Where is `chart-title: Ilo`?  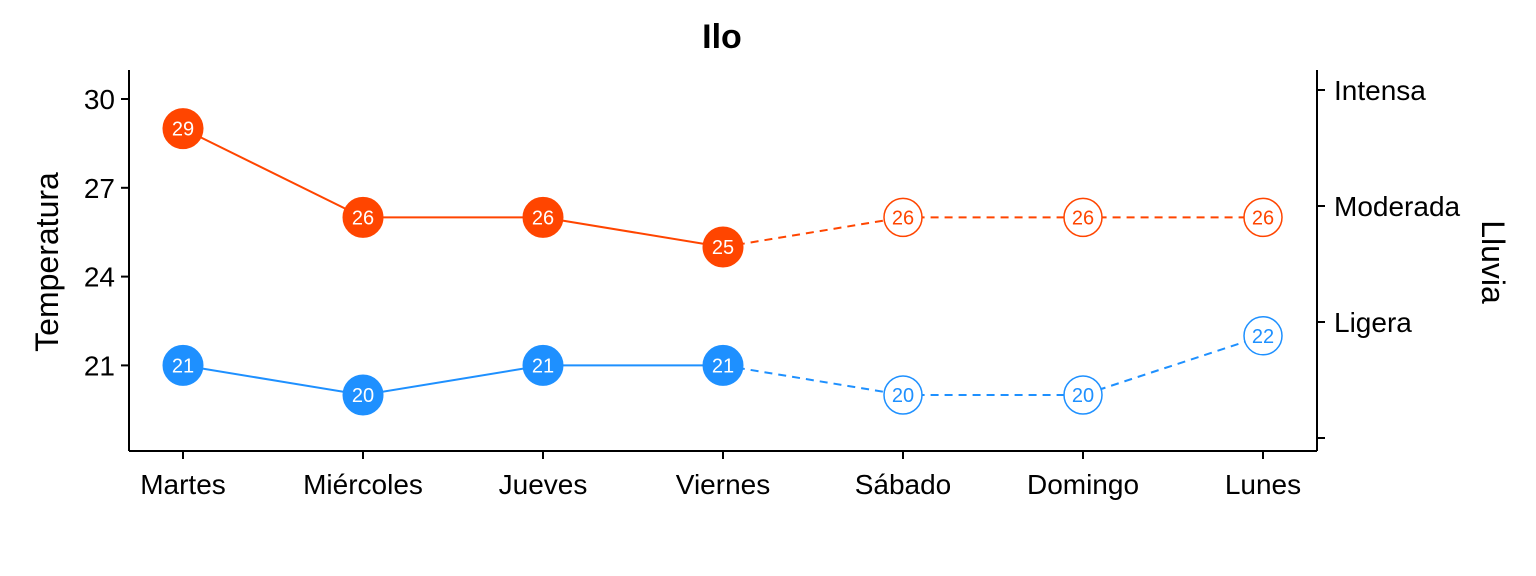
chart-title: Ilo is located at coordinates (722, 37).